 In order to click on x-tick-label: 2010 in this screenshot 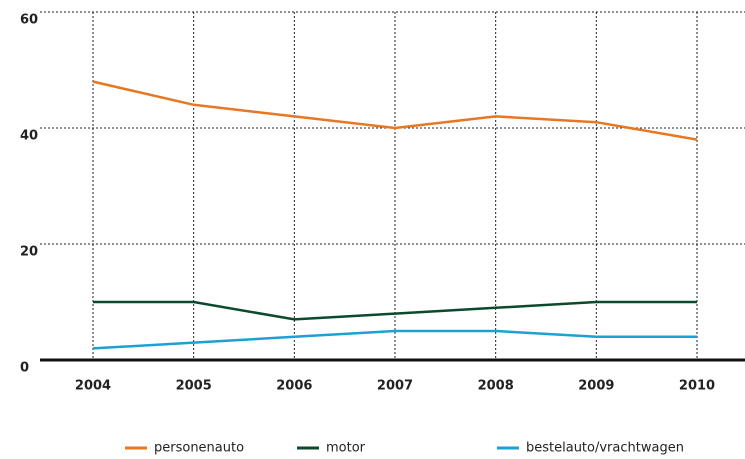, I will do `click(697, 386)`.